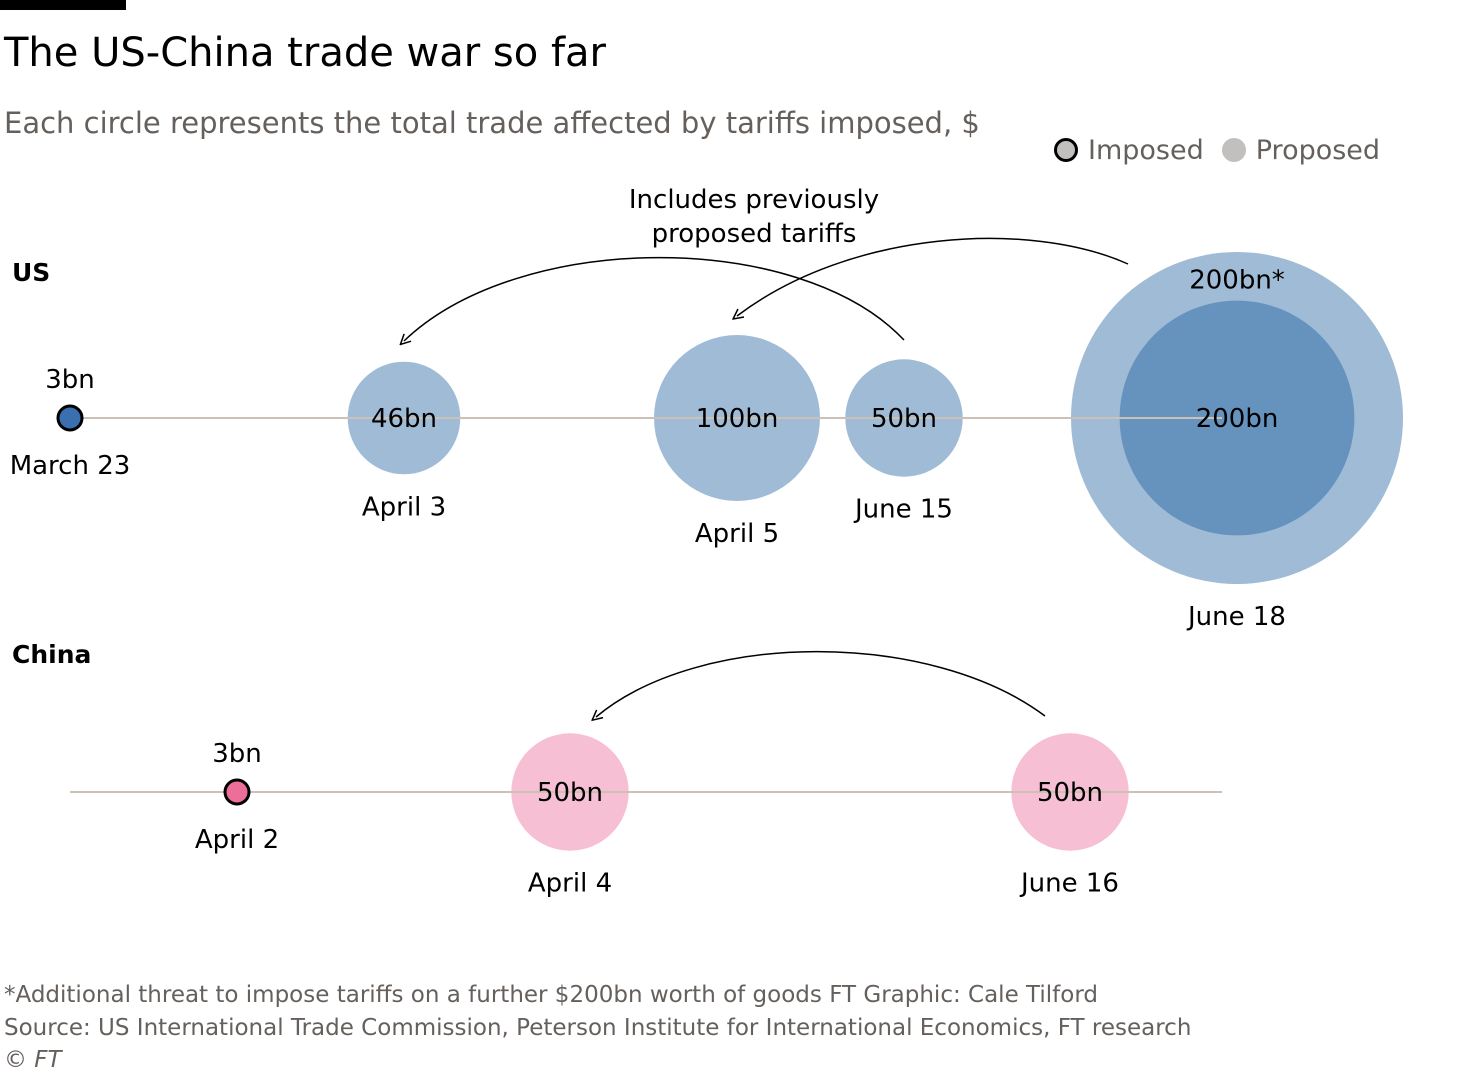 Image resolution: width=1459 pixels, height=1082 pixels. Describe the element at coordinates (305, 53) in the screenshot. I see `chart-title: The US-China trade war so far` at that location.